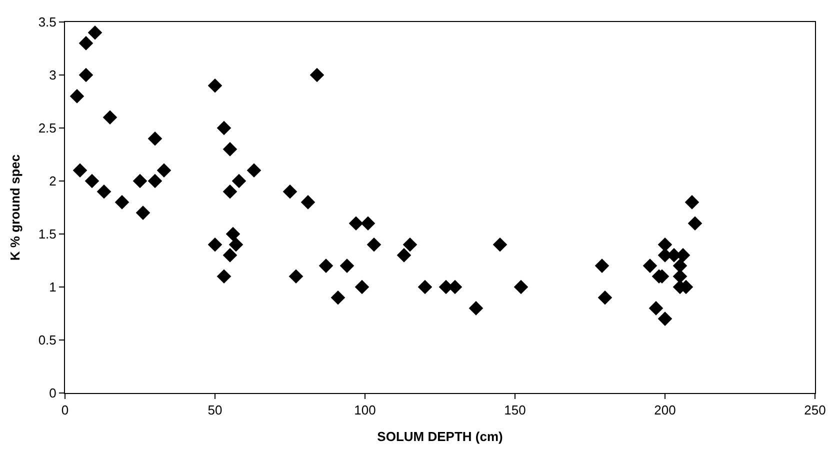 This screenshot has width=838, height=454. I want to click on x-tick-label: 0, so click(65, 410).